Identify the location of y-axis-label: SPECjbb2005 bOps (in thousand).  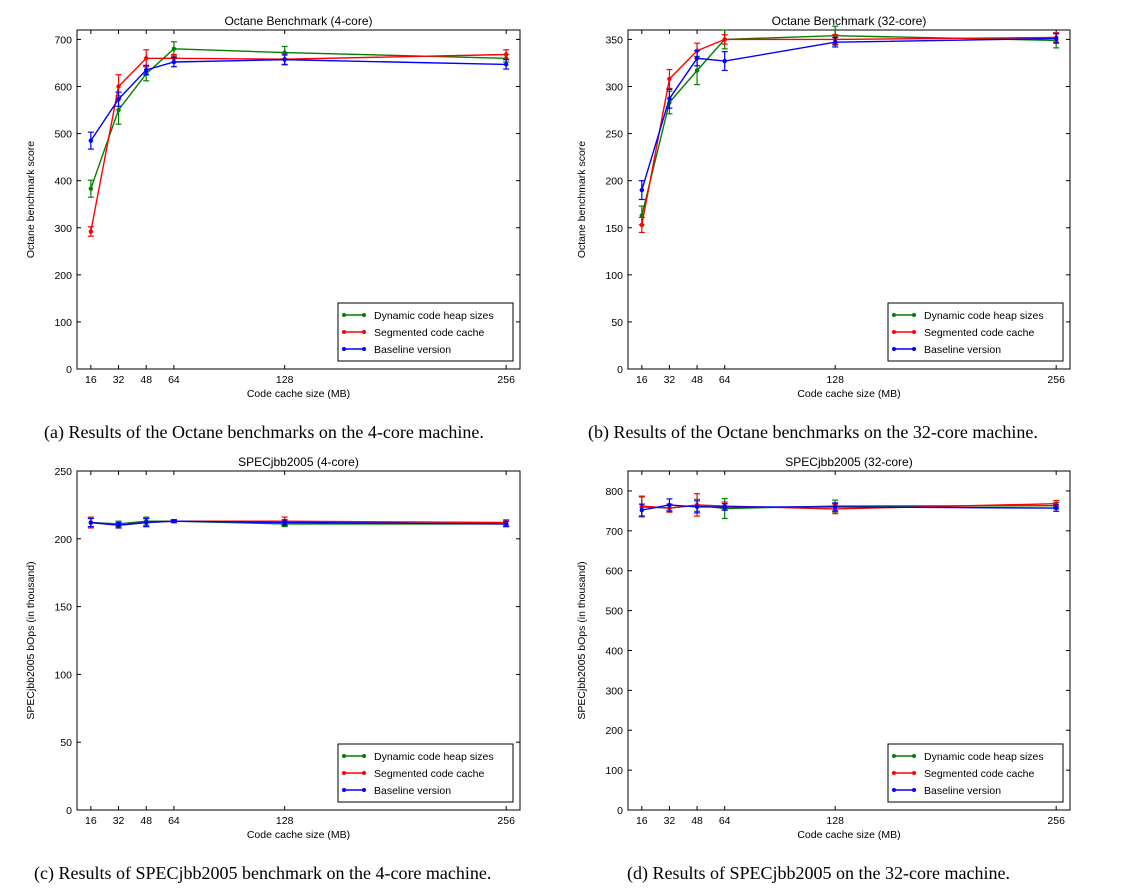
(31, 640).